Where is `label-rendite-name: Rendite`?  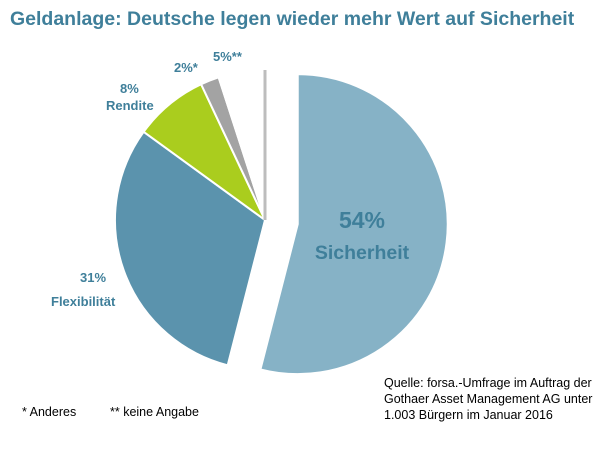
label-rendite-name: Rendite is located at coordinates (130, 105).